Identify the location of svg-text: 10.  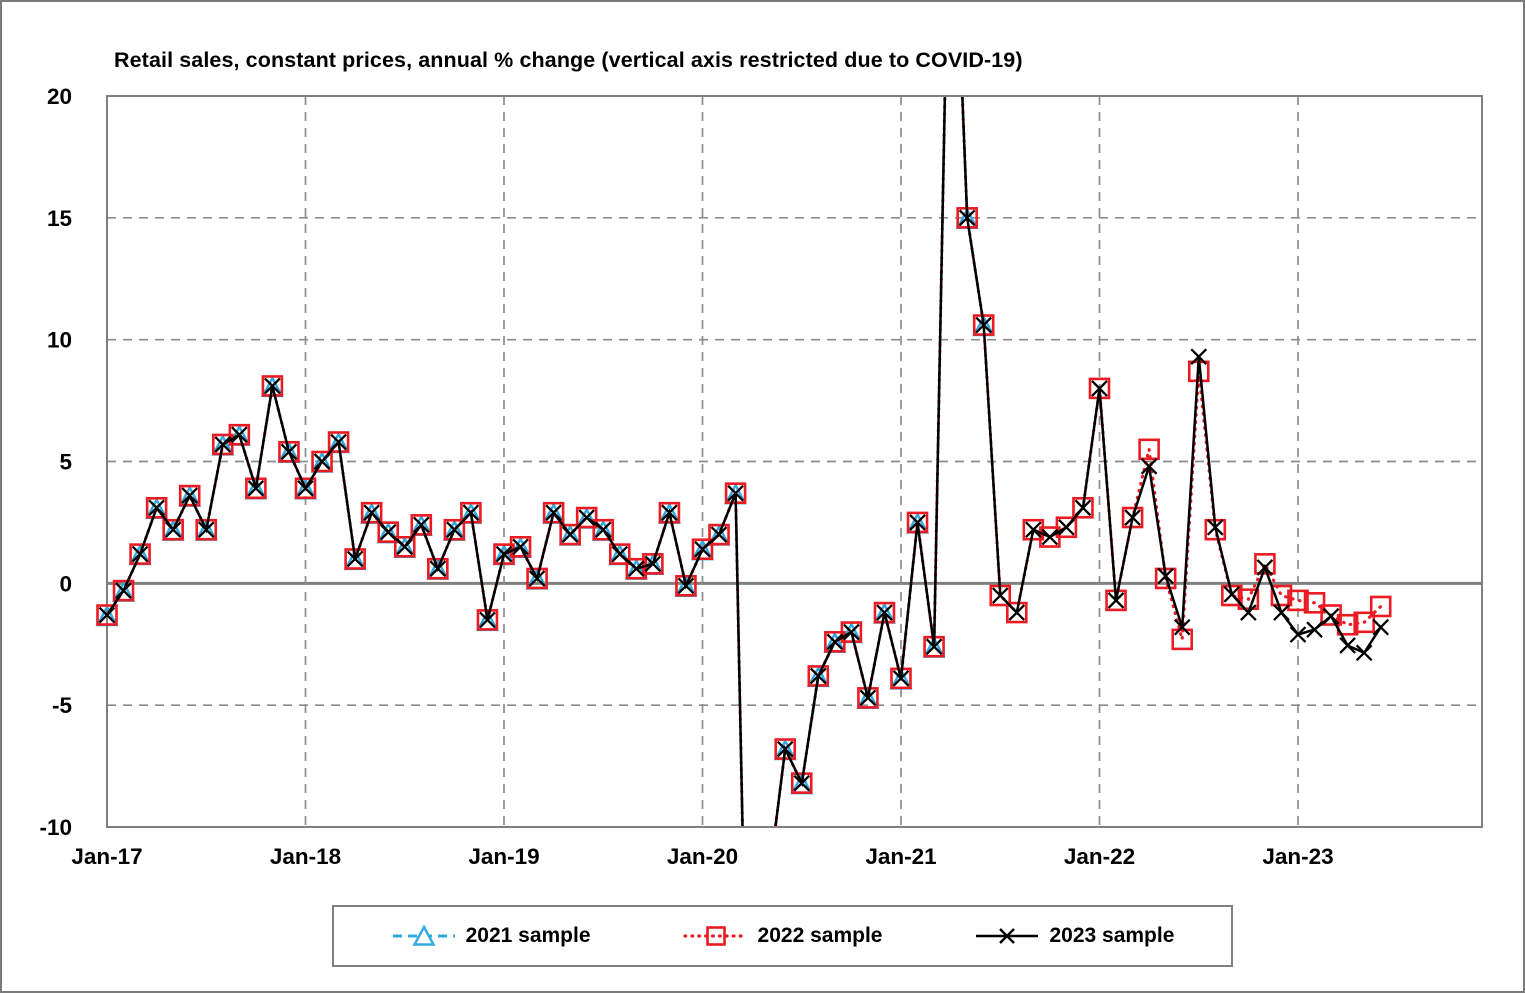
(59, 340).